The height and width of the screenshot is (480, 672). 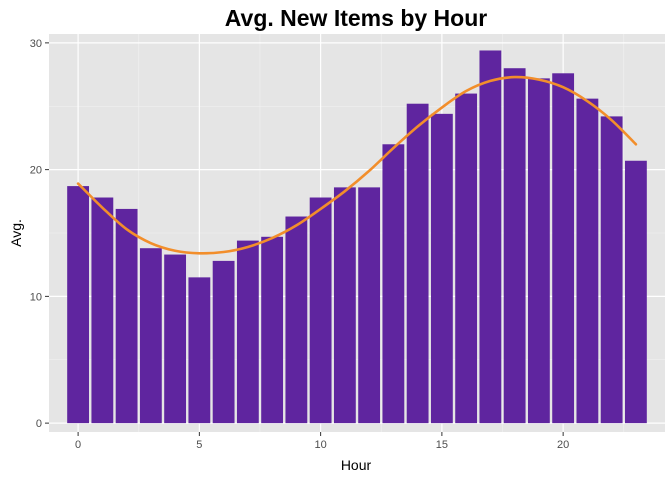 What do you see at coordinates (39, 424) in the screenshot?
I see `y-tick-label: 0` at bounding box center [39, 424].